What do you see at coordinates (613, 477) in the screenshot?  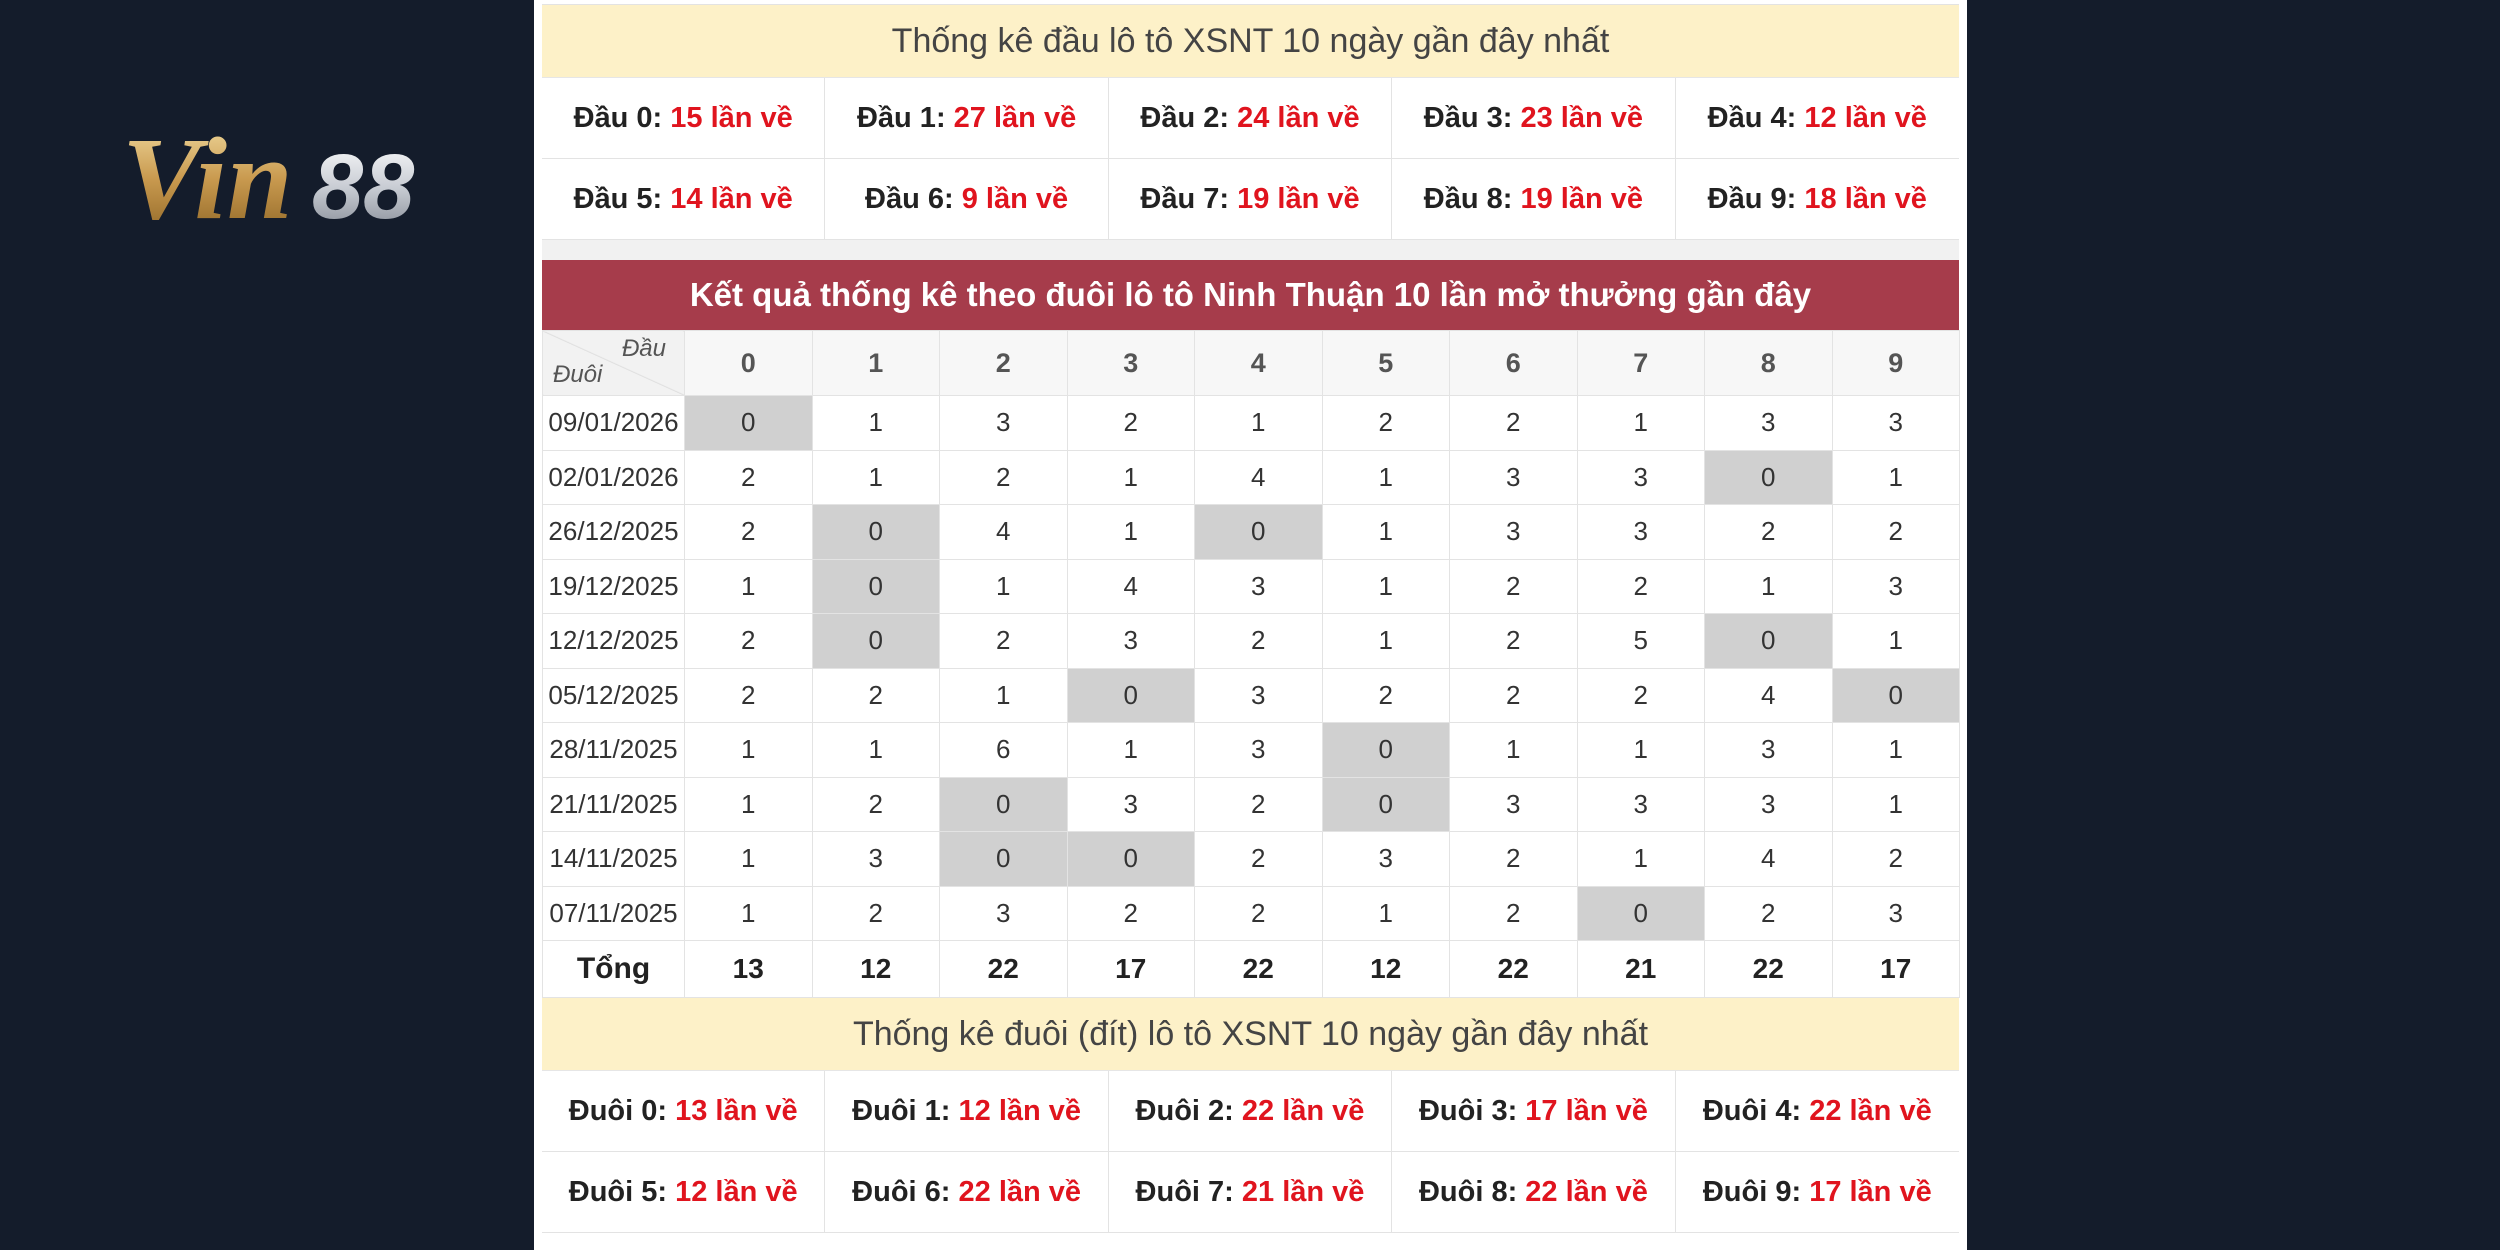 I see `row-date: 02/01/2026` at bounding box center [613, 477].